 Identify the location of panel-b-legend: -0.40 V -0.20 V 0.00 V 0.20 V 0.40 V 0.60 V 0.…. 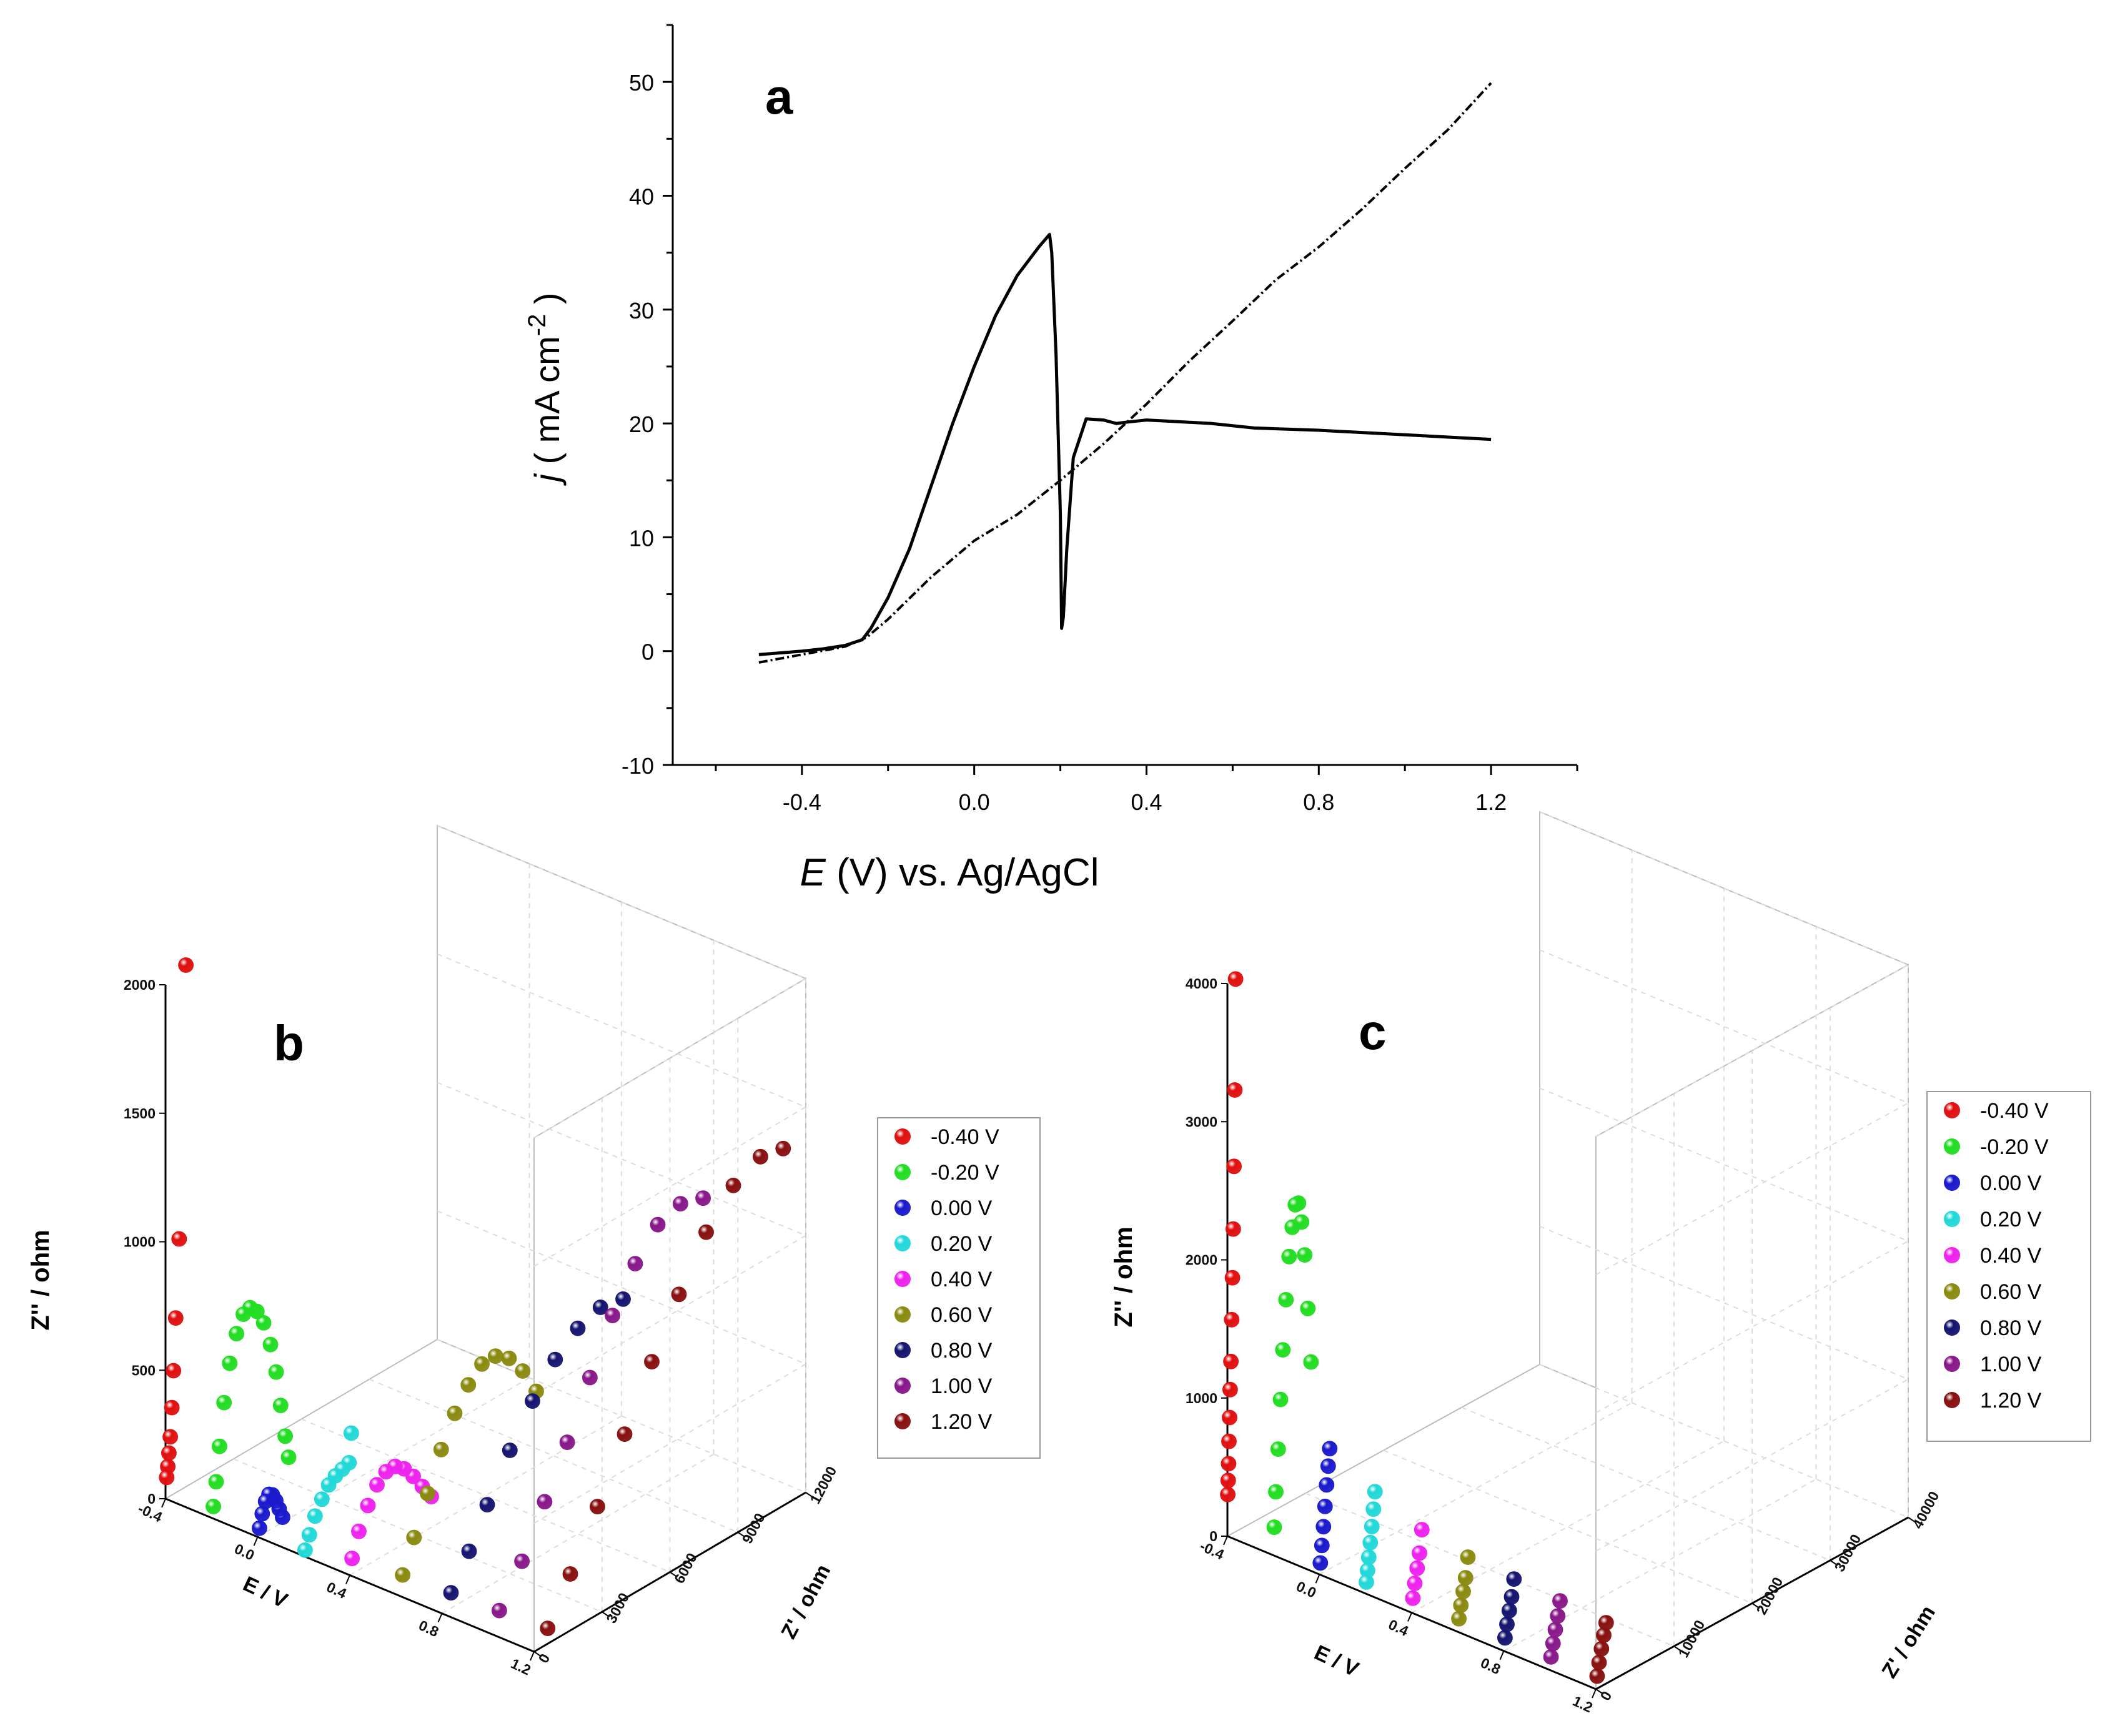
(959, 1288).